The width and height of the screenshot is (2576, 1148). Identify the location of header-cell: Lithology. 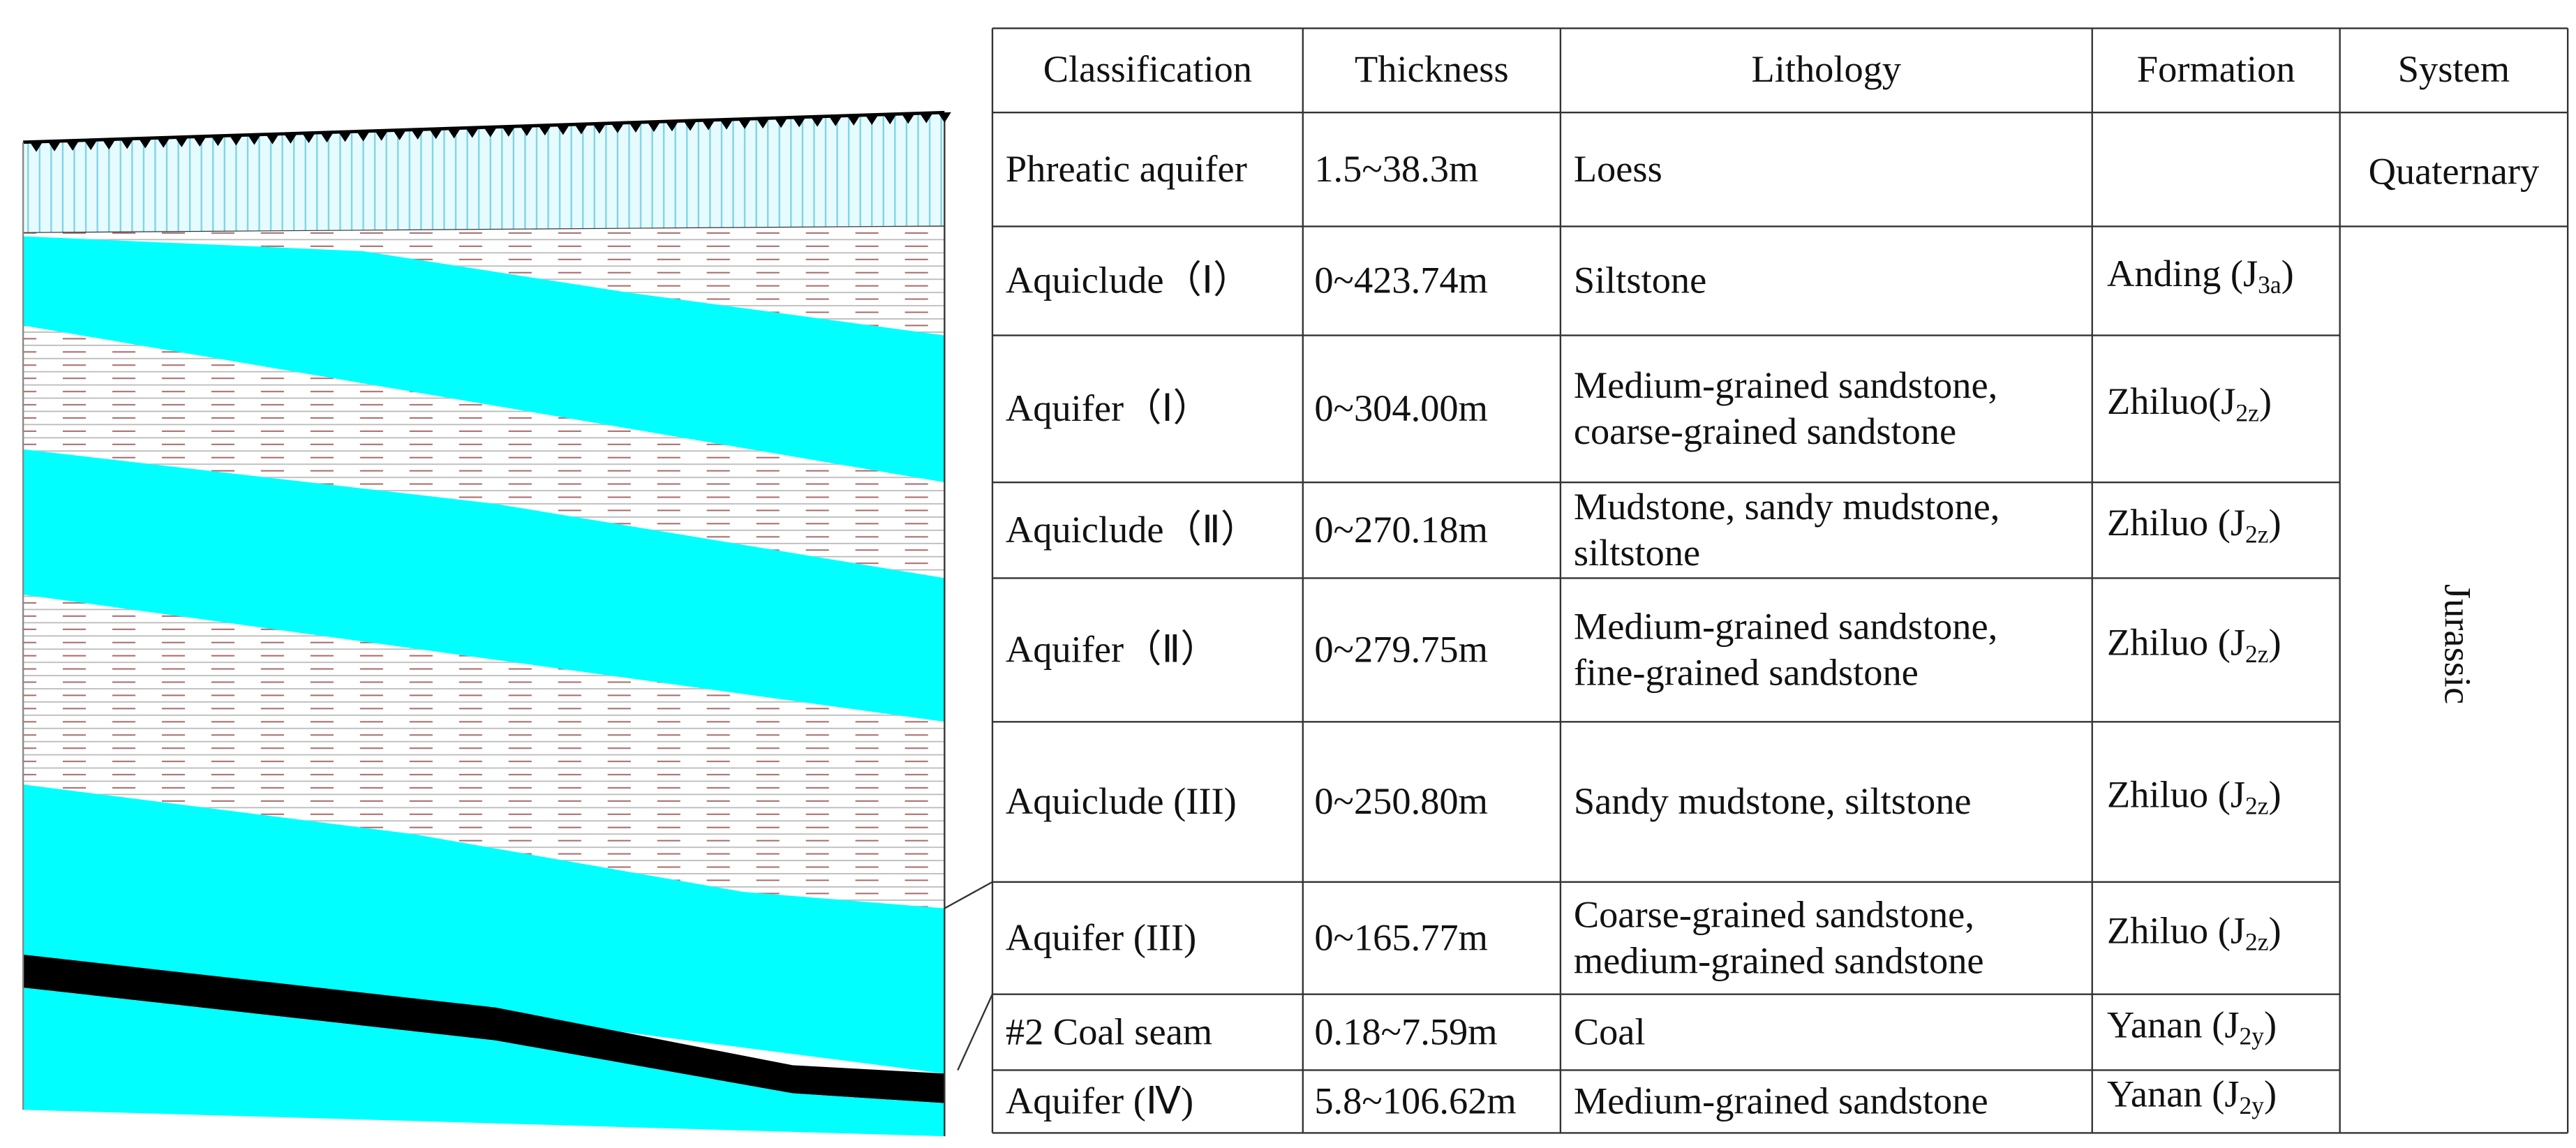
(1827, 69).